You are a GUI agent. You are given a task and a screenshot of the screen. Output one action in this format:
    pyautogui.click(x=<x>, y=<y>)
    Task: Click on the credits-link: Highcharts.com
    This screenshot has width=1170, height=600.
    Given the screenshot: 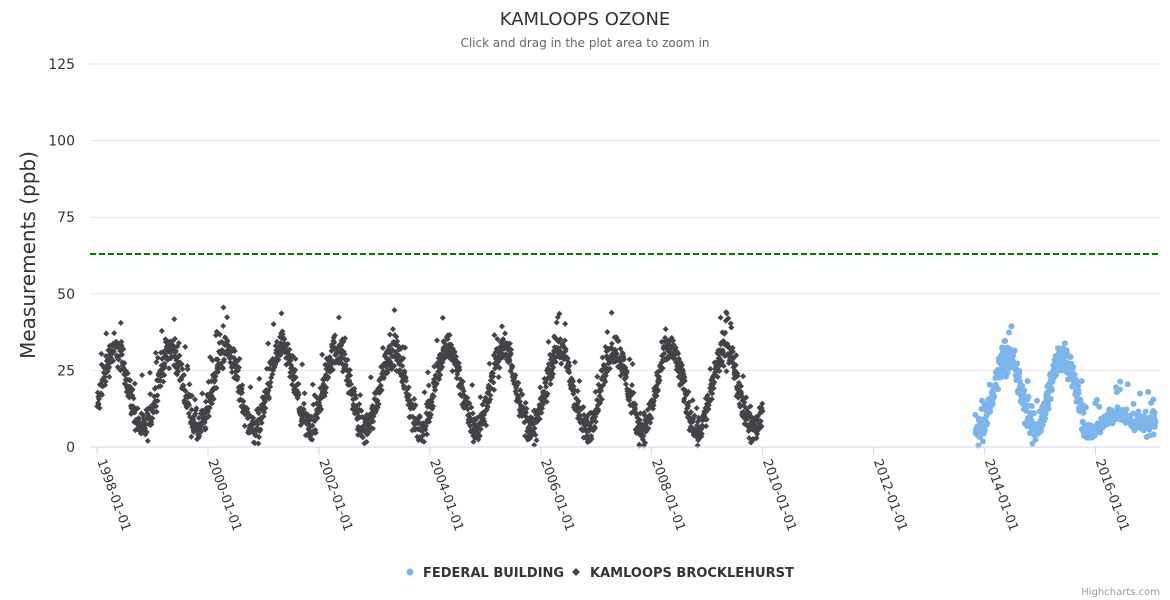 What is the action you would take?
    pyautogui.click(x=1120, y=592)
    